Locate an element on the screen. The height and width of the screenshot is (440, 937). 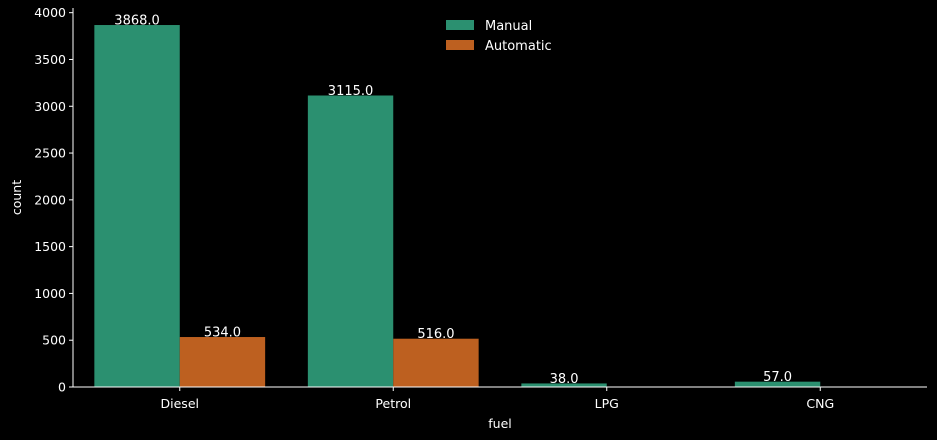
legend-label-manual: Manual is located at coordinates (508, 26).